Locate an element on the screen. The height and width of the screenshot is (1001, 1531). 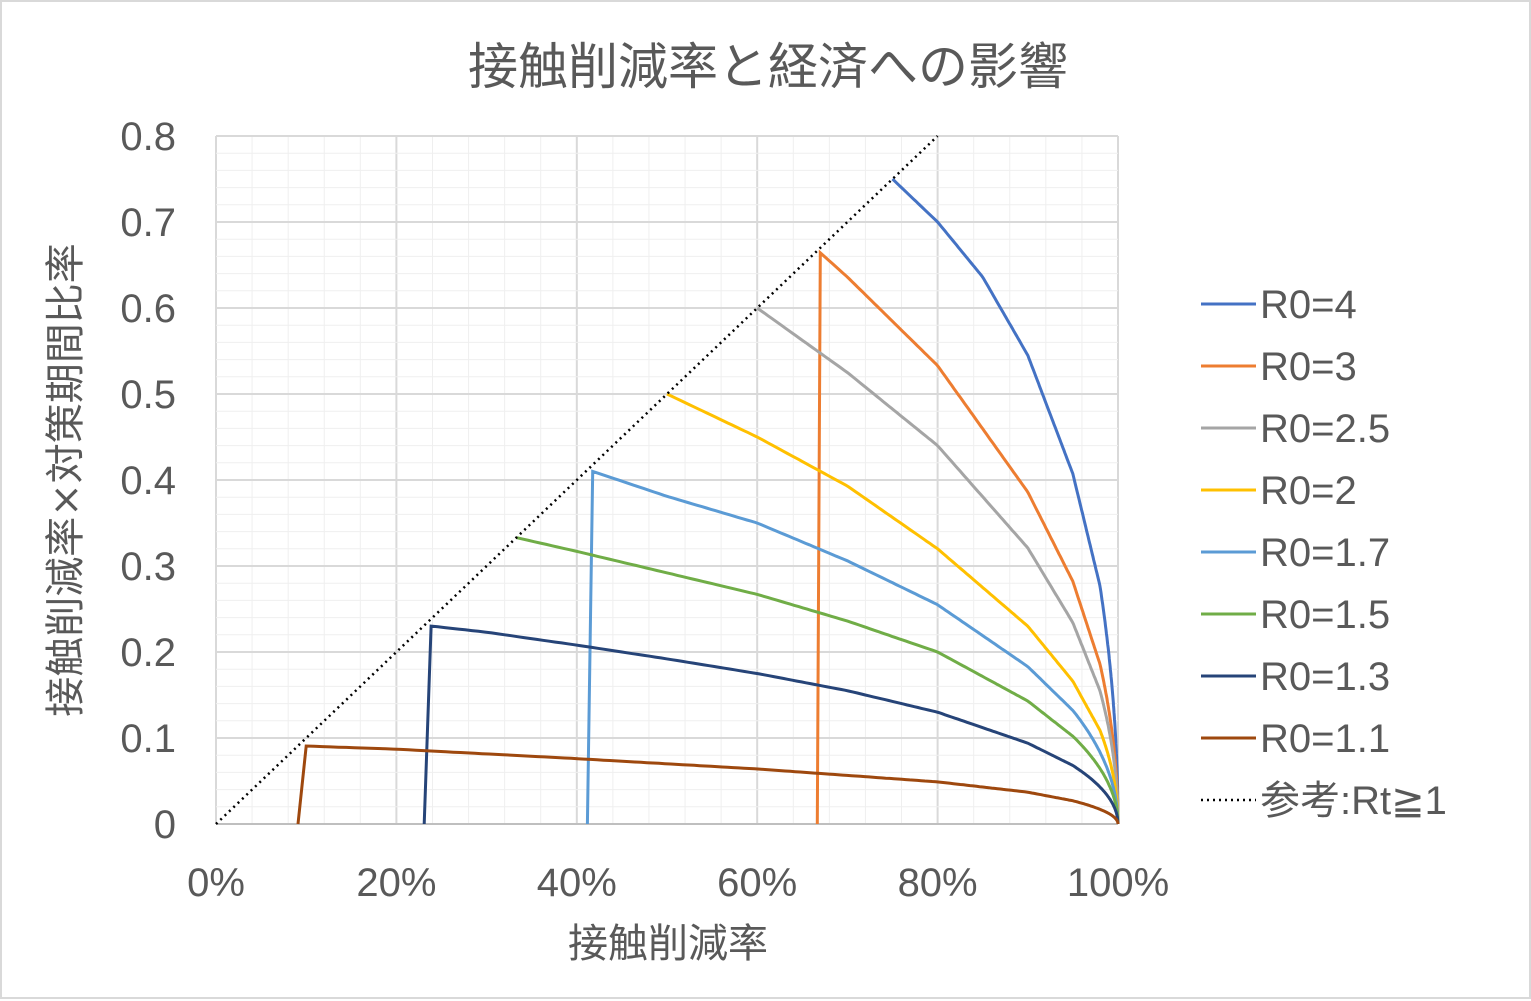
series-line-R0=1.5 is located at coordinates (818, 680).